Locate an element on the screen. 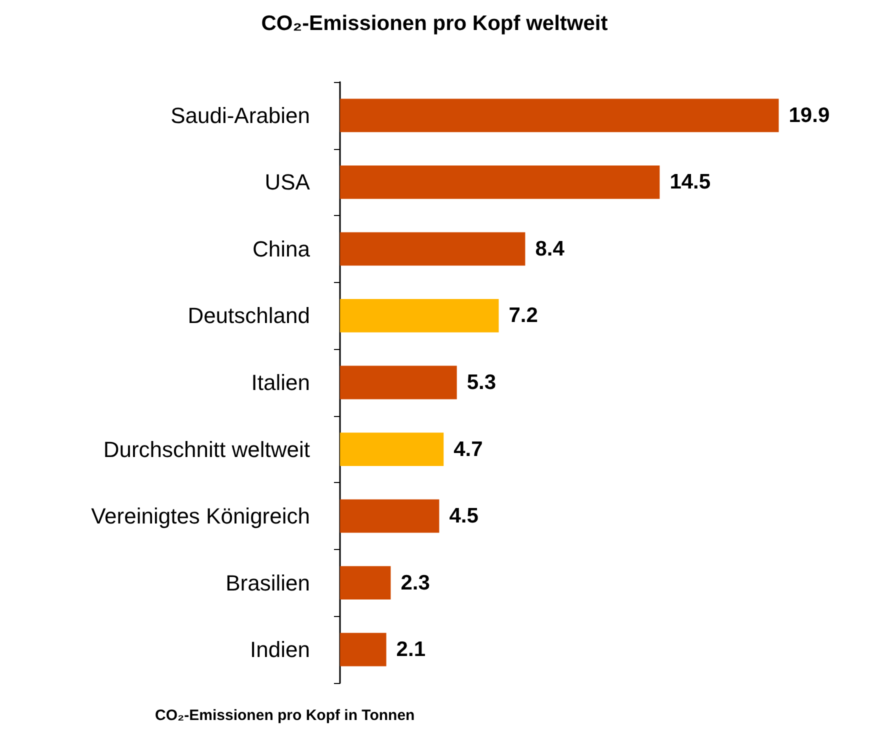  data-label: 14.5 is located at coordinates (690, 182).